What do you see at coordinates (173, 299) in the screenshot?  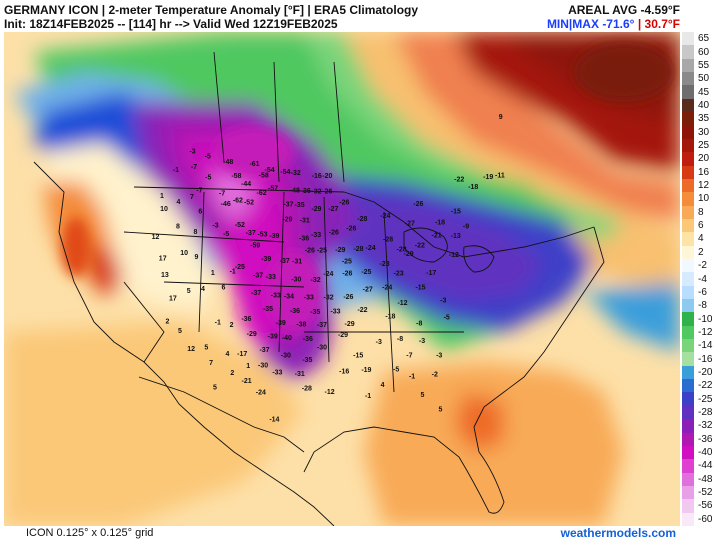 I see `anomaly-value: 17` at bounding box center [173, 299].